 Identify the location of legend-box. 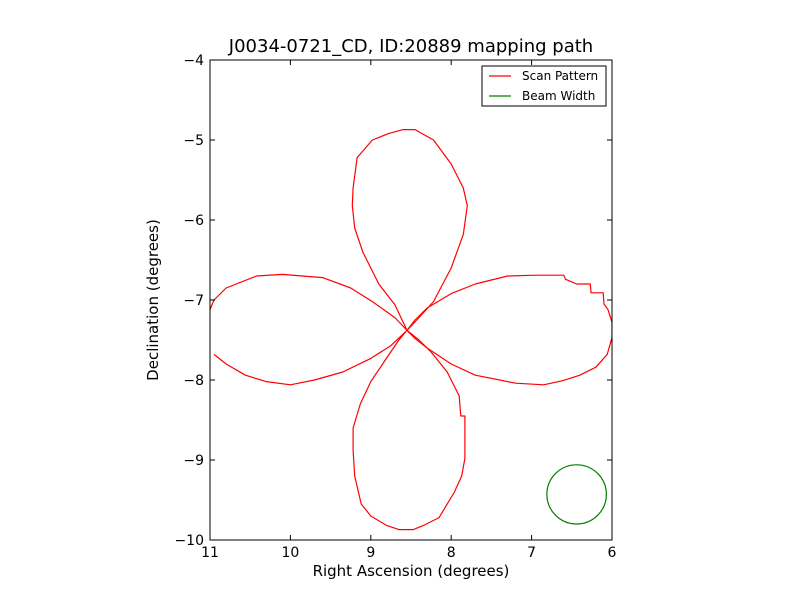
(544, 86).